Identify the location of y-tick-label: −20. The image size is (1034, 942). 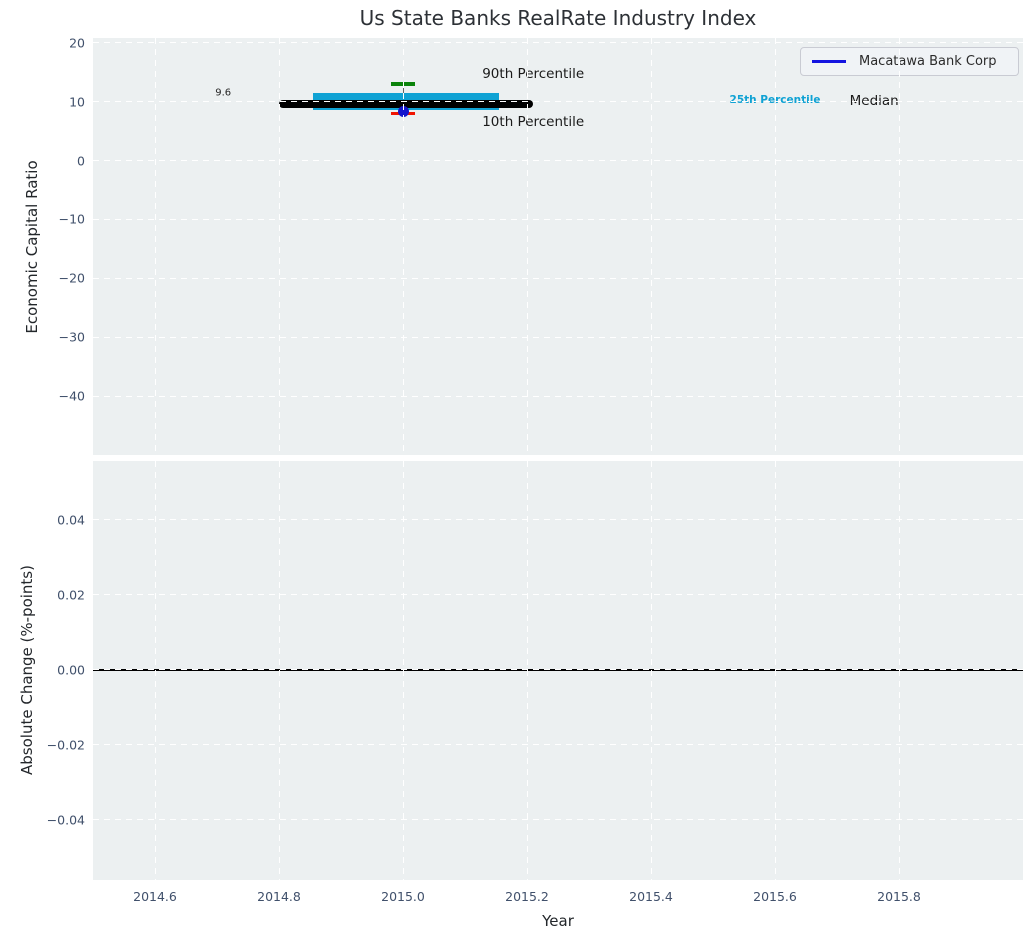
(71, 278).